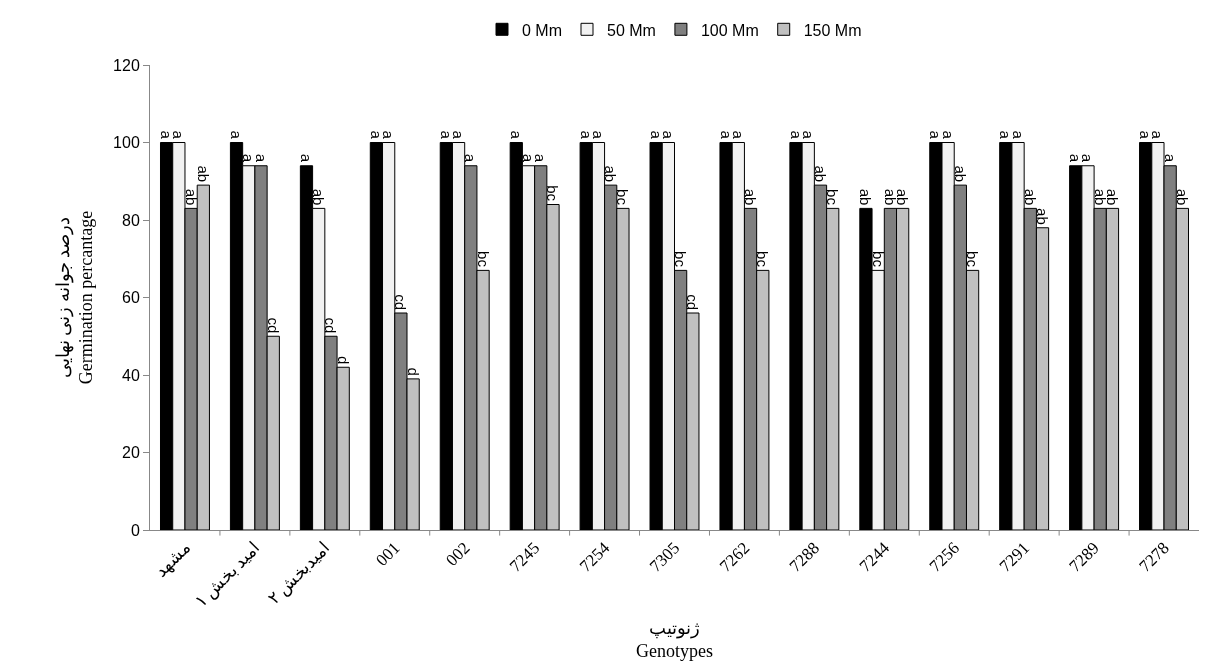 This screenshot has width=1219, height=669. Describe the element at coordinates (458, 554) in the screenshot. I see `x-tick-label: 002` at that location.